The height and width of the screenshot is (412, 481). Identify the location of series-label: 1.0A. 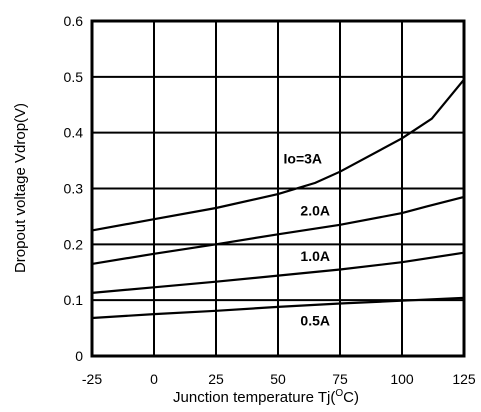
(315, 256).